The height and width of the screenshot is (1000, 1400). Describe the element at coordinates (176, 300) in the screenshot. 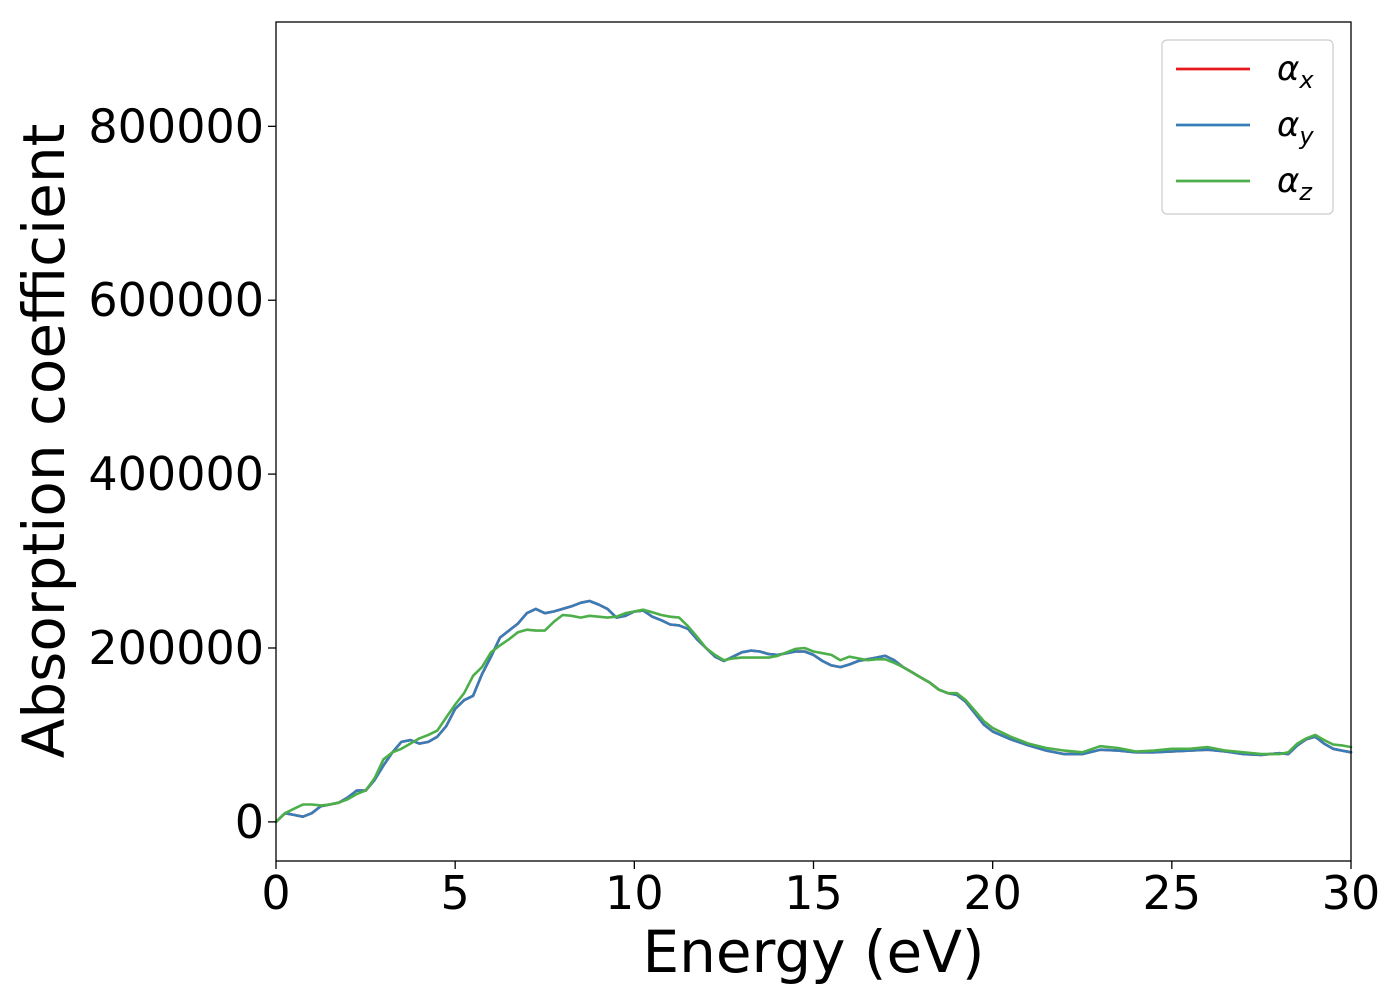

I see `y-tick-label: 600000` at that location.